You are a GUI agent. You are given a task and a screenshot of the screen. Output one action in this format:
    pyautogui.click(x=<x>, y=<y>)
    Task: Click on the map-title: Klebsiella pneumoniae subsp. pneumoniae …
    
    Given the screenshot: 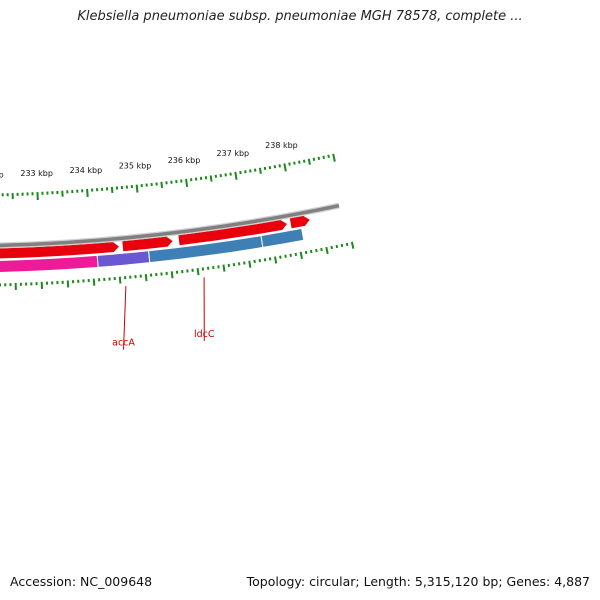 What is the action you would take?
    pyautogui.click(x=300, y=16)
    